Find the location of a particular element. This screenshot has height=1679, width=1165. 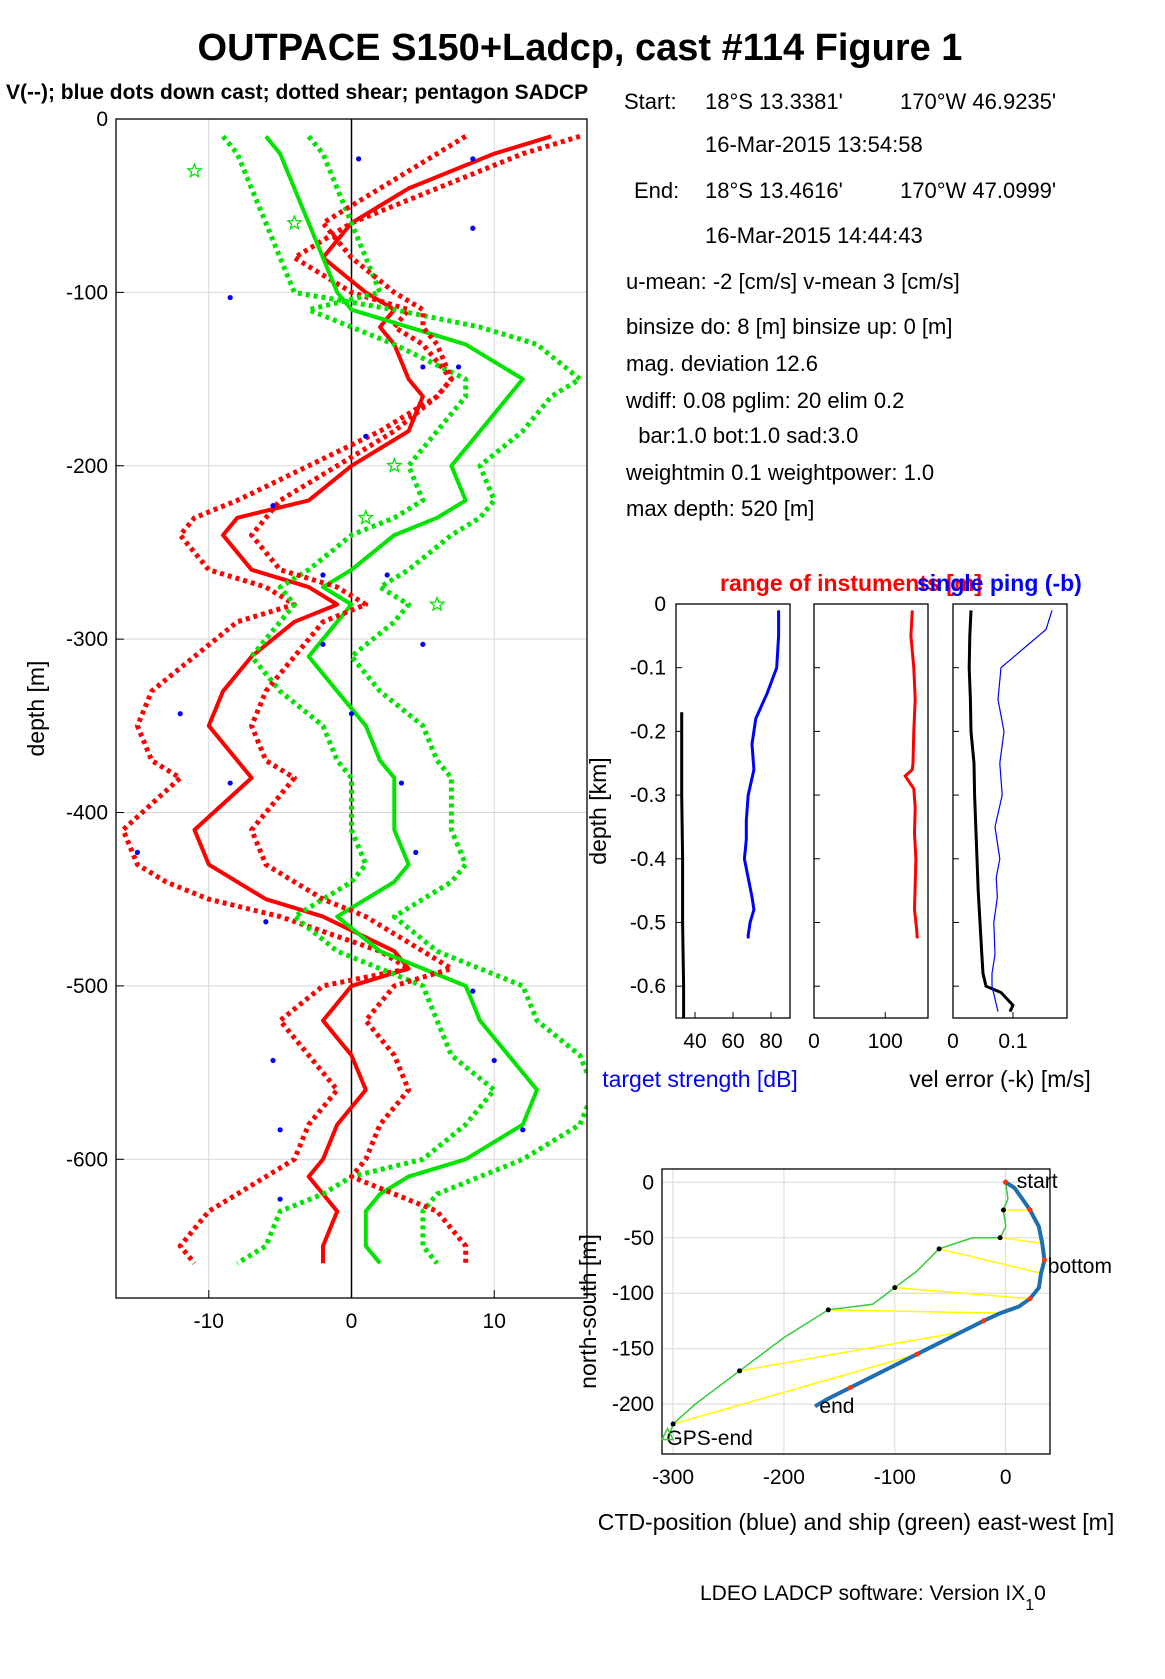

annotation-gps-end: GPS-end is located at coordinates (709, 1438).